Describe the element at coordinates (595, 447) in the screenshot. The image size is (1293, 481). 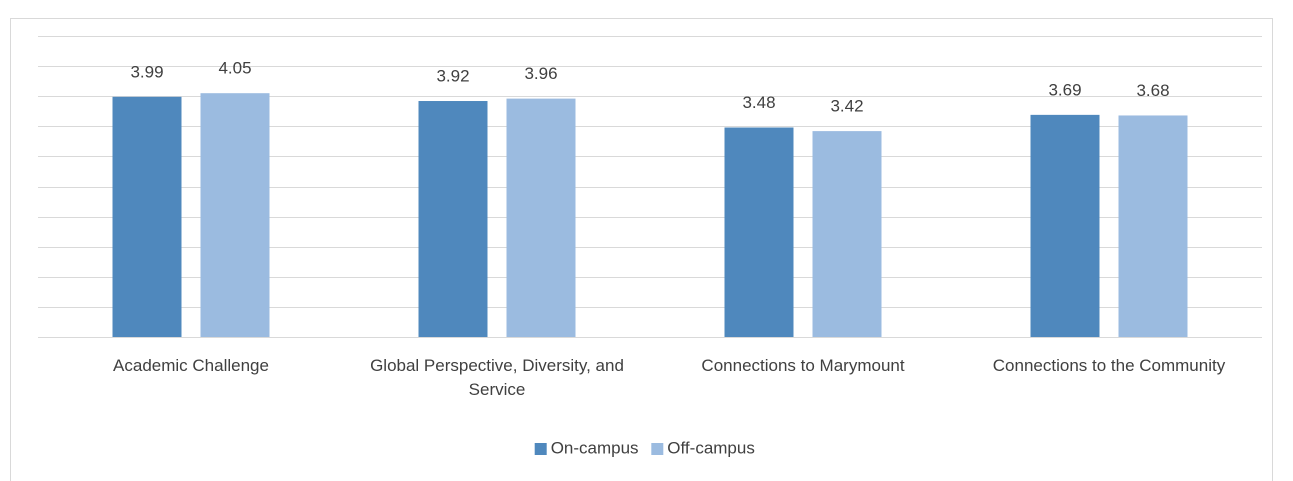
I see `legend-label: On-campus` at that location.